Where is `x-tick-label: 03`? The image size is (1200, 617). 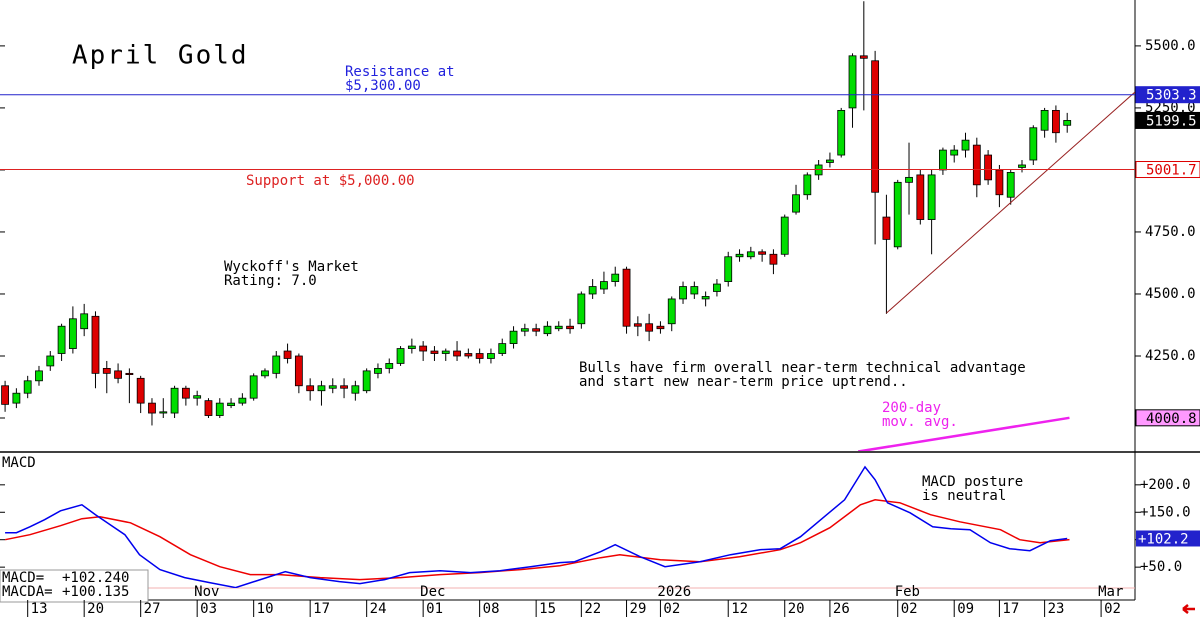
x-tick-label: 03 is located at coordinates (208, 609).